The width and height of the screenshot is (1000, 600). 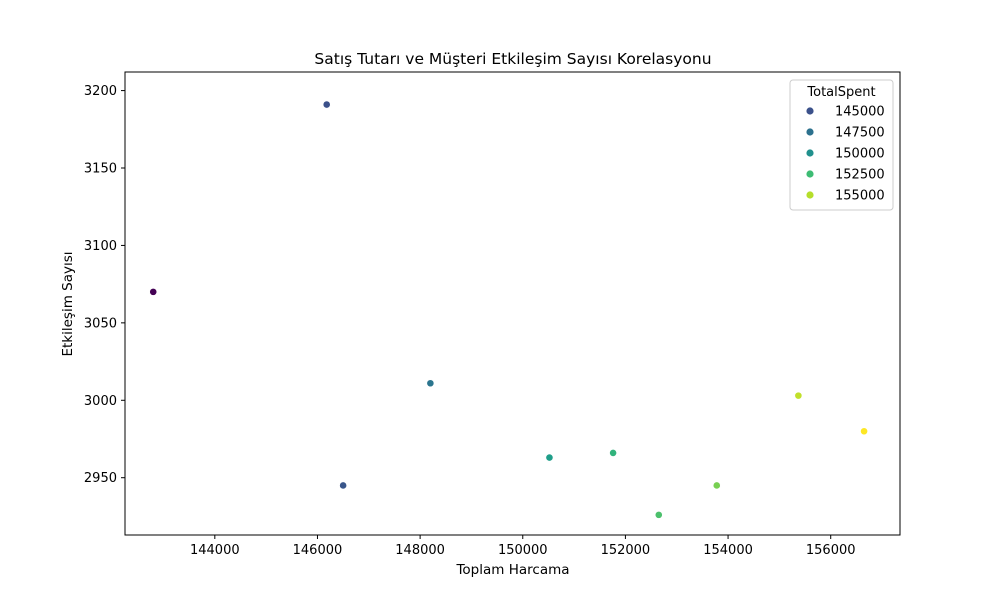 I want to click on y-tick-label: 3150, so click(x=100, y=169).